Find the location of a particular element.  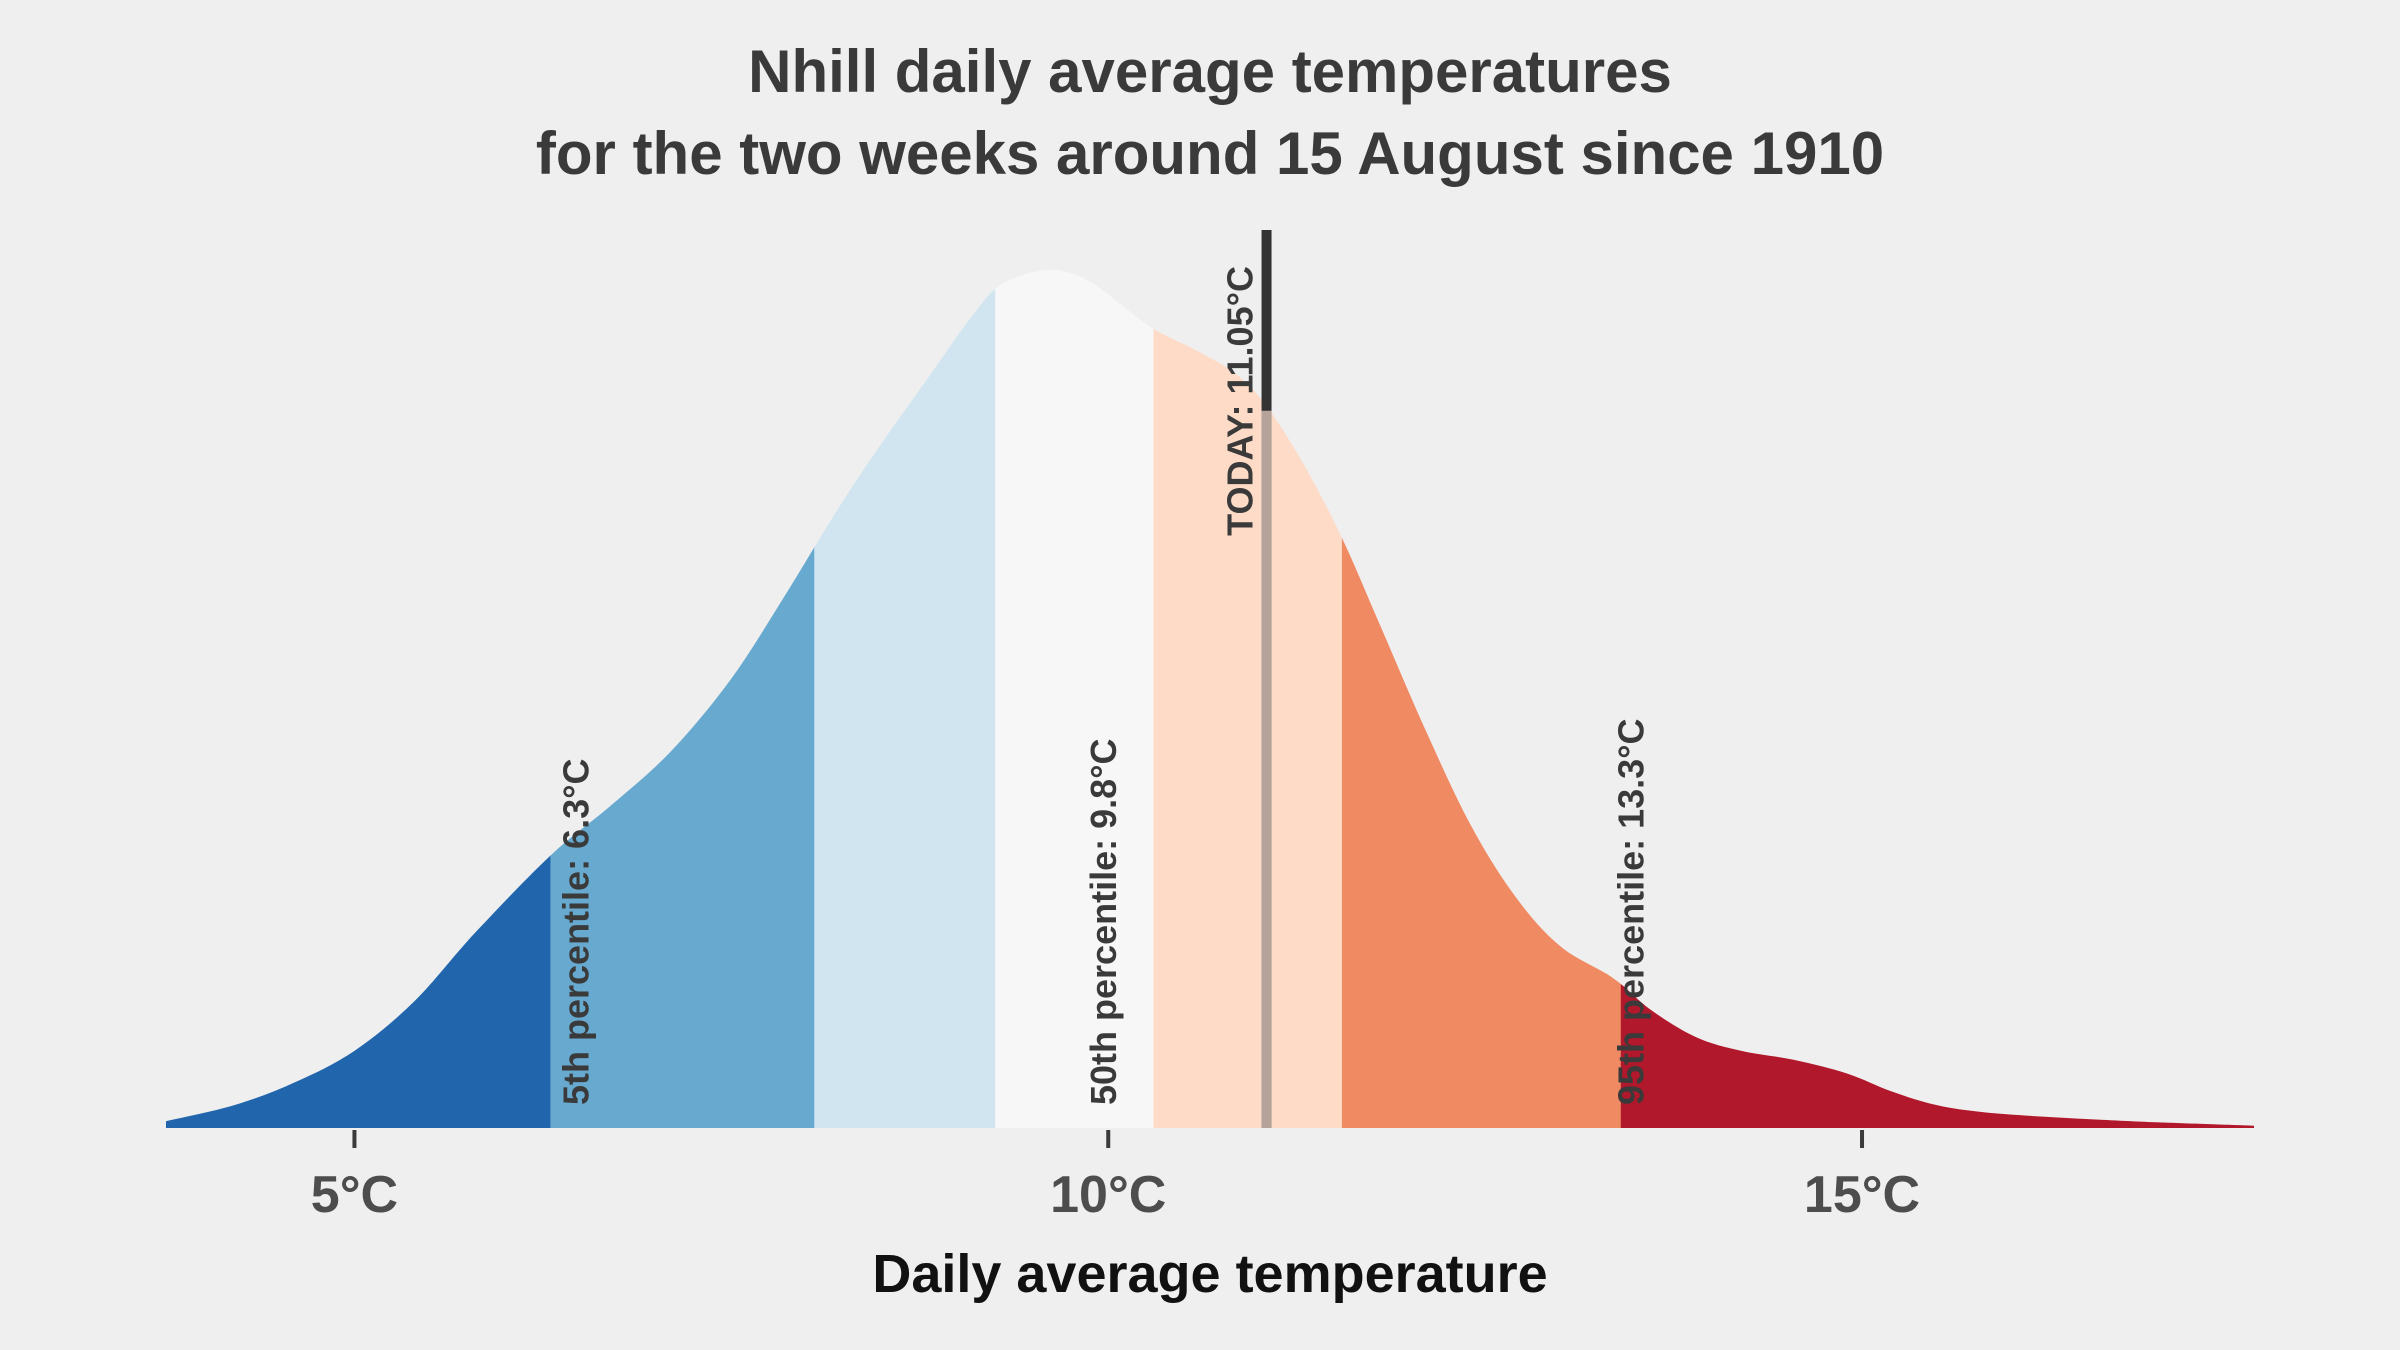

chart-title-line-1: Nhill daily average temperatures is located at coordinates (1210, 71).